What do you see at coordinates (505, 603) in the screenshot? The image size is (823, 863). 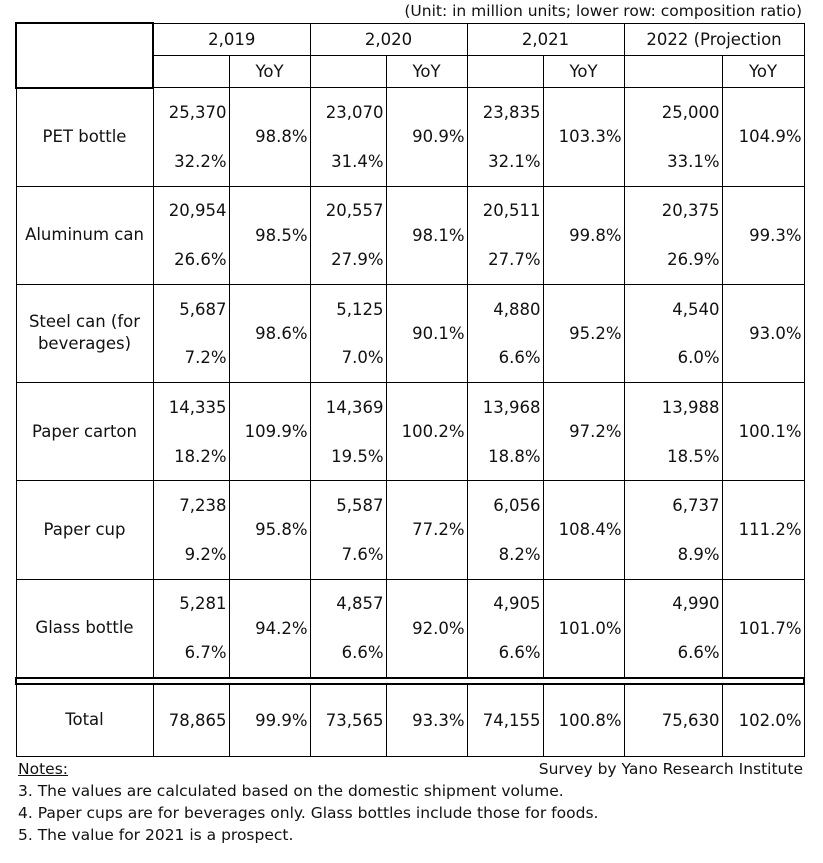 I see `value-cell: 4,905` at bounding box center [505, 603].